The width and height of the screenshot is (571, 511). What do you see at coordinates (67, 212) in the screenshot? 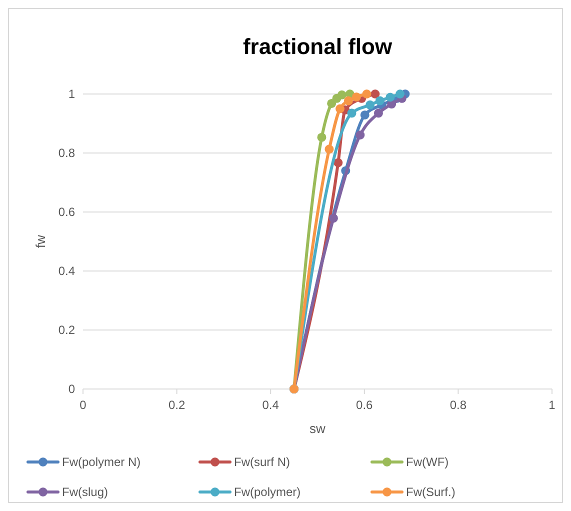
I see `y-tick-label: 0.6` at bounding box center [67, 212].